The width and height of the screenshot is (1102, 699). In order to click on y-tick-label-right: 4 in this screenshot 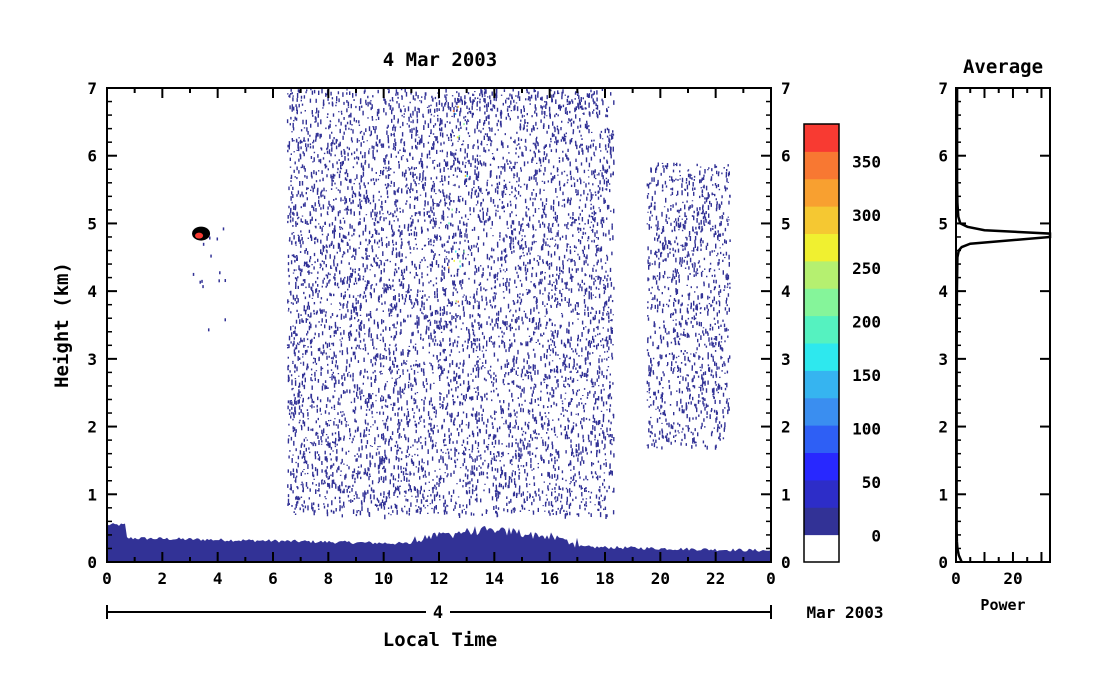, I will do `click(786, 291)`.